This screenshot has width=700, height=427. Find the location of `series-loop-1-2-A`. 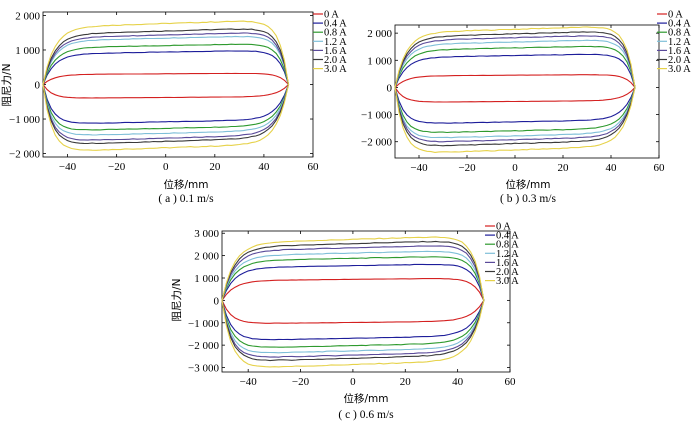

series-loop-1-2-A is located at coordinates (353, 302).